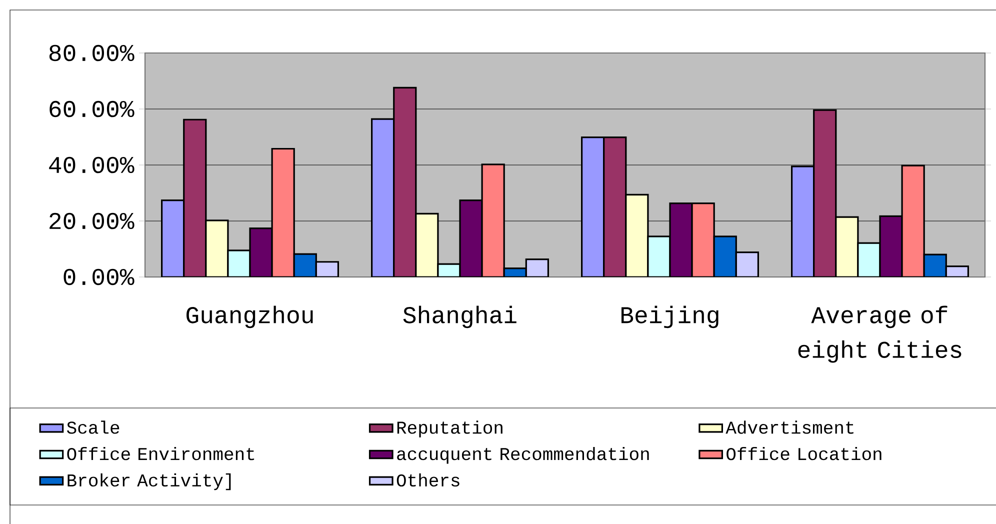 This screenshot has width=996, height=524. Describe the element at coordinates (92, 109) in the screenshot. I see `y-tick-label: 60.00%` at that location.